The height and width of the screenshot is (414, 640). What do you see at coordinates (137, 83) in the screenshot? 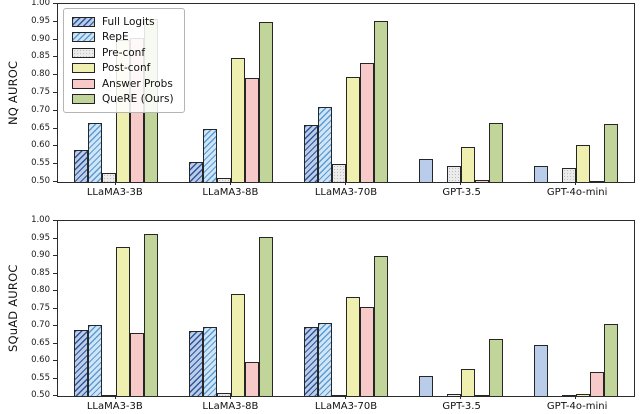
I see `legend-label: Answer Probs` at bounding box center [137, 83].